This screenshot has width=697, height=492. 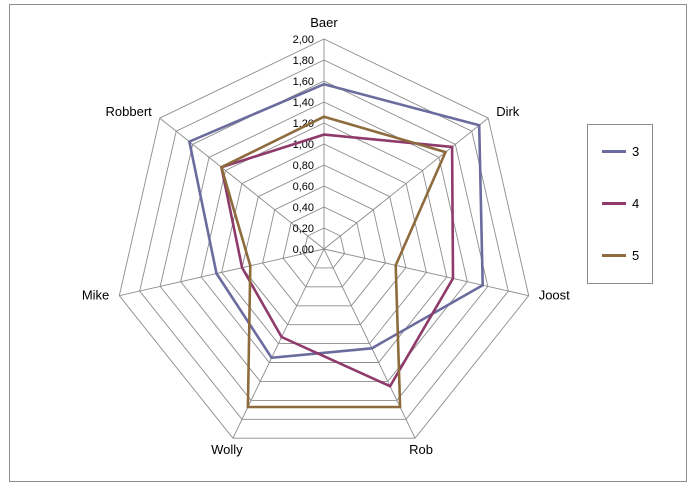 I want to click on legend: 3 4 5, so click(x=620, y=204).